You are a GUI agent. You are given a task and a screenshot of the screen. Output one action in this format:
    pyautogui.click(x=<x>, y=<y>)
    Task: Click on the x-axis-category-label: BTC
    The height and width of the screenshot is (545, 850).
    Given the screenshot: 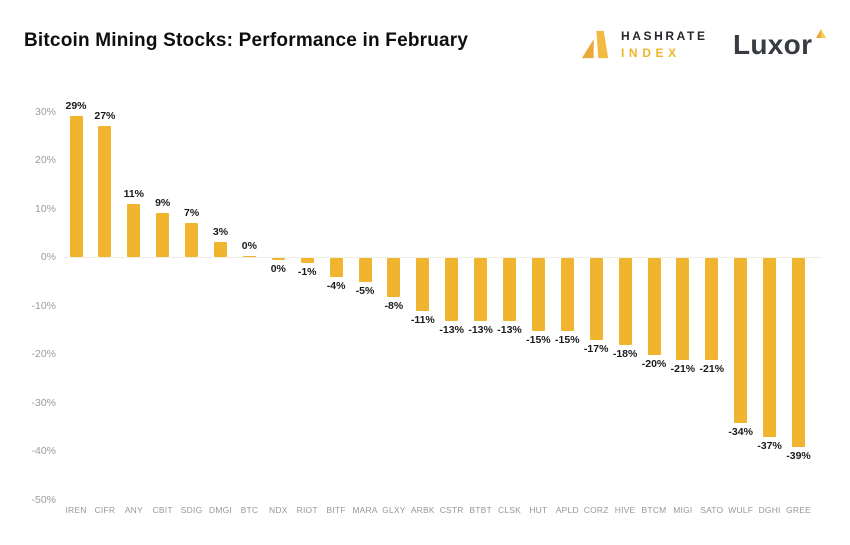 What is the action you would take?
    pyautogui.click(x=249, y=510)
    